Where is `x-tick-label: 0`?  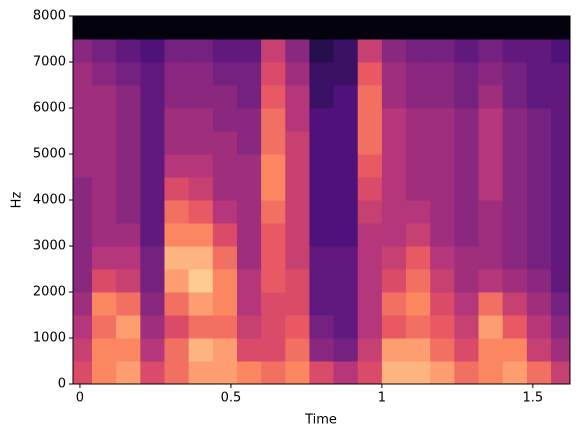 x-tick-label: 0 is located at coordinates (80, 398).